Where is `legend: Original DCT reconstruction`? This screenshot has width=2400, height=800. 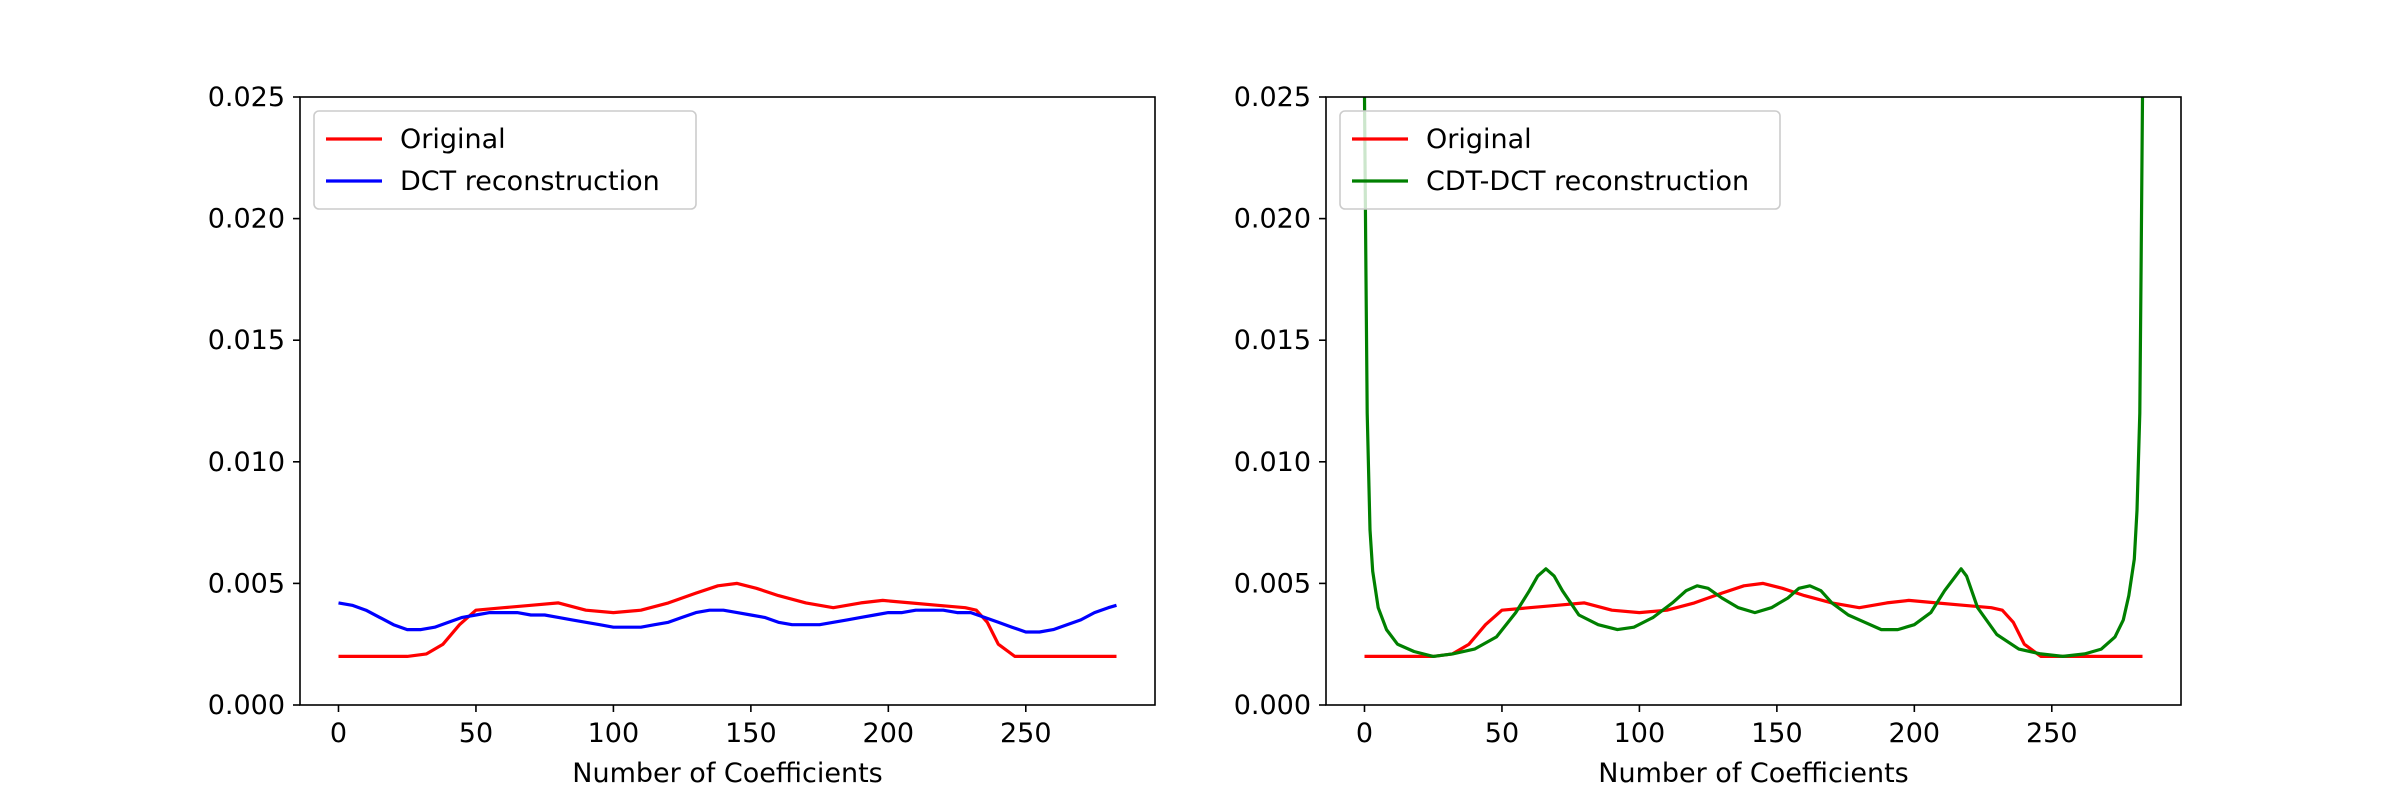 legend: Original DCT reconstruction is located at coordinates (505, 160).